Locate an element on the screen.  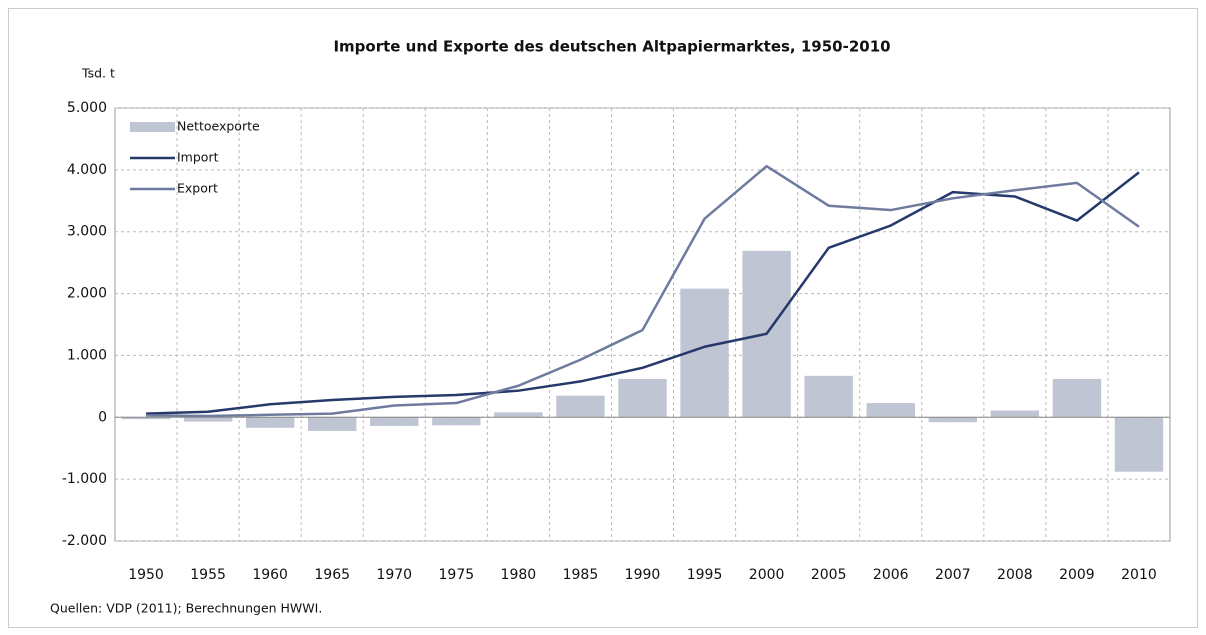
x-tick-label: 1950 is located at coordinates (146, 575).